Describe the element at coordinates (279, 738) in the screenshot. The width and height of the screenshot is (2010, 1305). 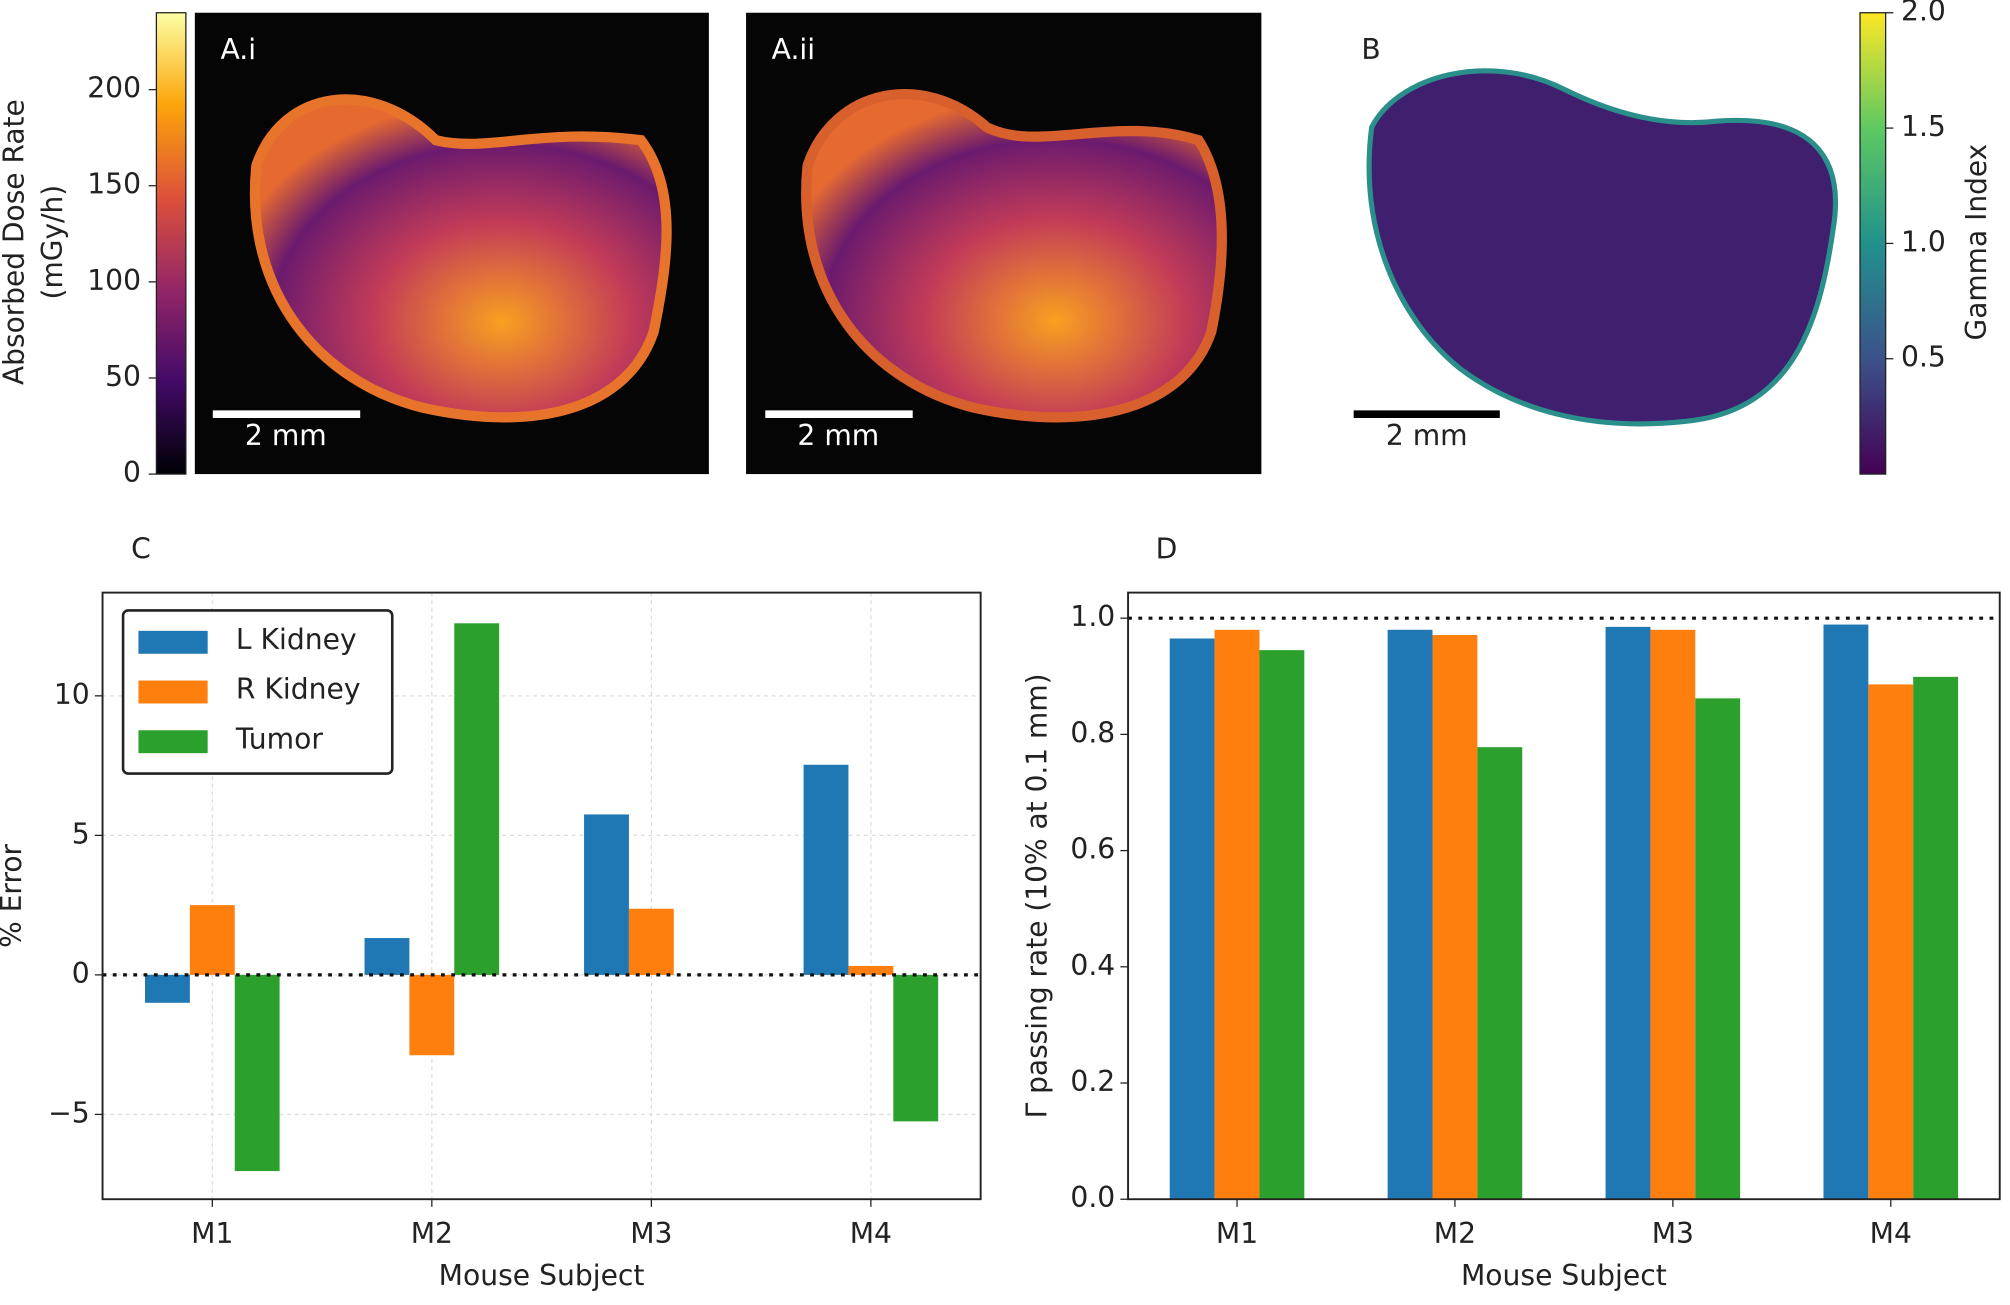
I see `legend-label: Tumor` at that location.